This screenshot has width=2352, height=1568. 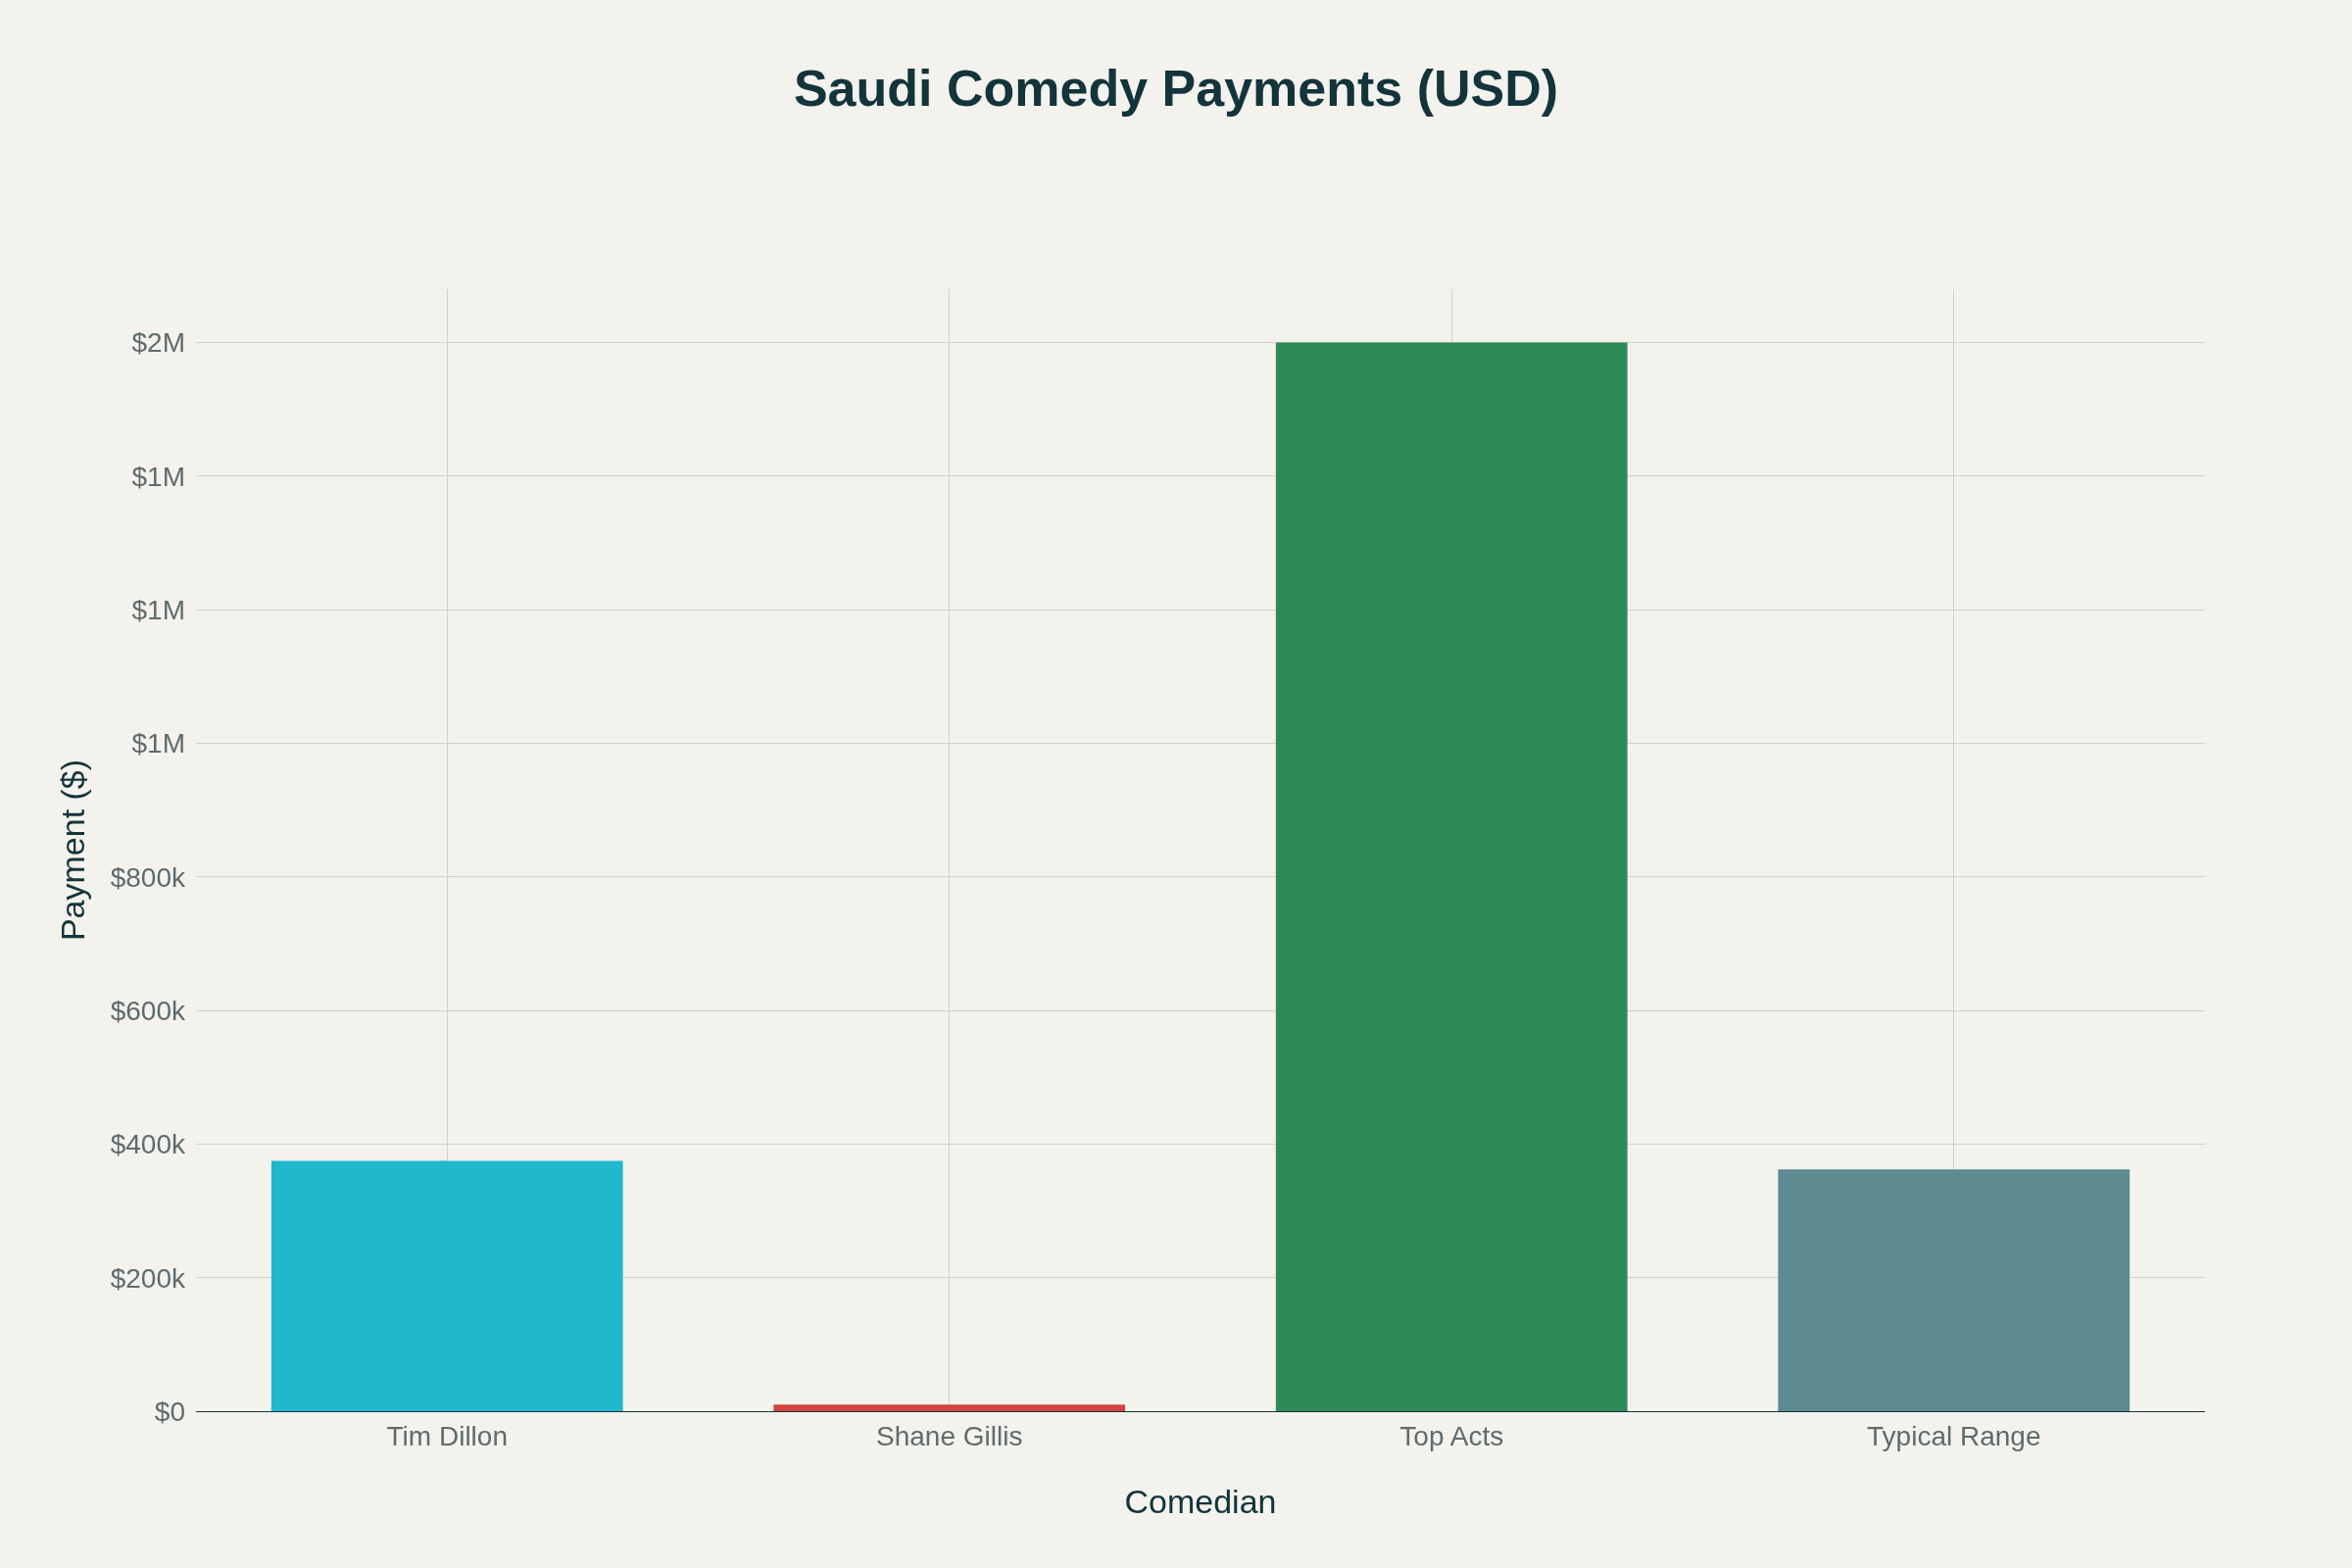 I want to click on y-axis-title: Payment ($), so click(x=73, y=850).